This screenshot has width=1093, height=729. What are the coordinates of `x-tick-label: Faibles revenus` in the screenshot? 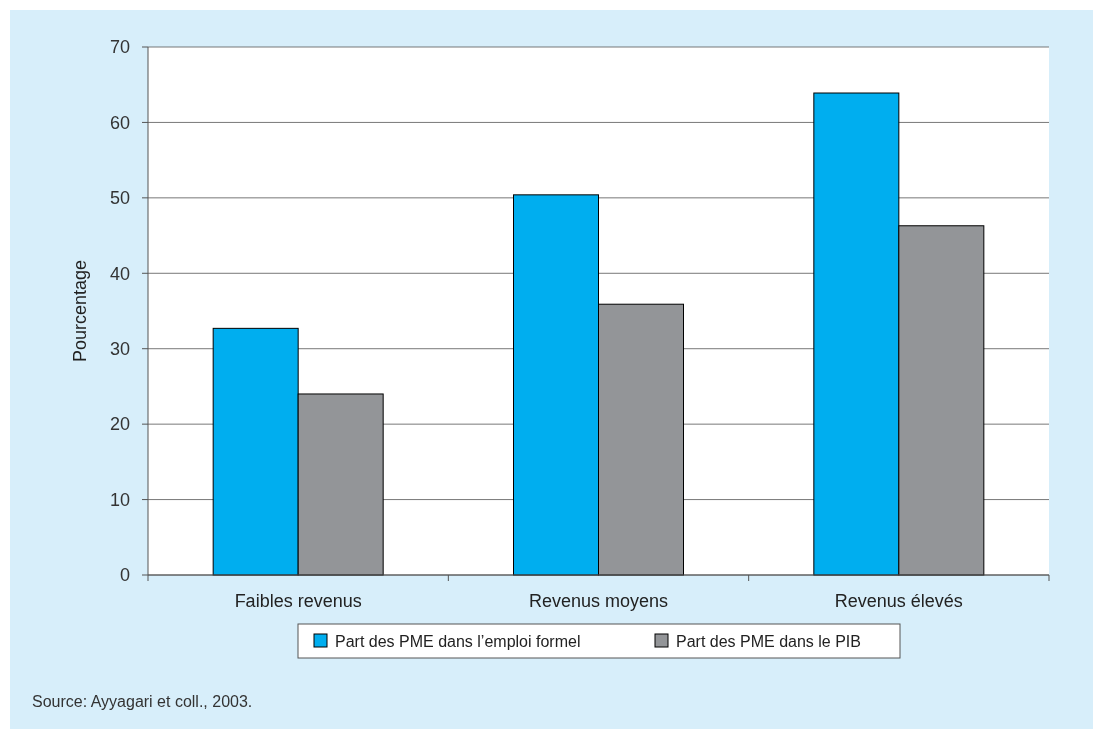 It's located at (298, 601).